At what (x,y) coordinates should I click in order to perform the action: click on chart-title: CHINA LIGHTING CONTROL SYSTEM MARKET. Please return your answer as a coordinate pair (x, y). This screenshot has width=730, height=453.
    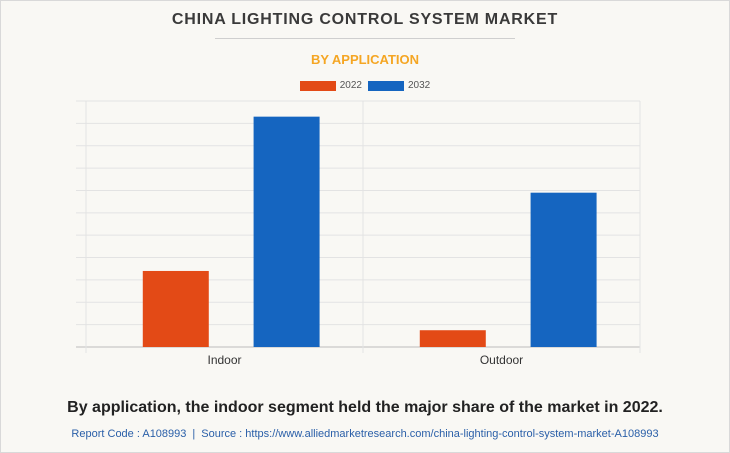
    Looking at the image, I should click on (365, 19).